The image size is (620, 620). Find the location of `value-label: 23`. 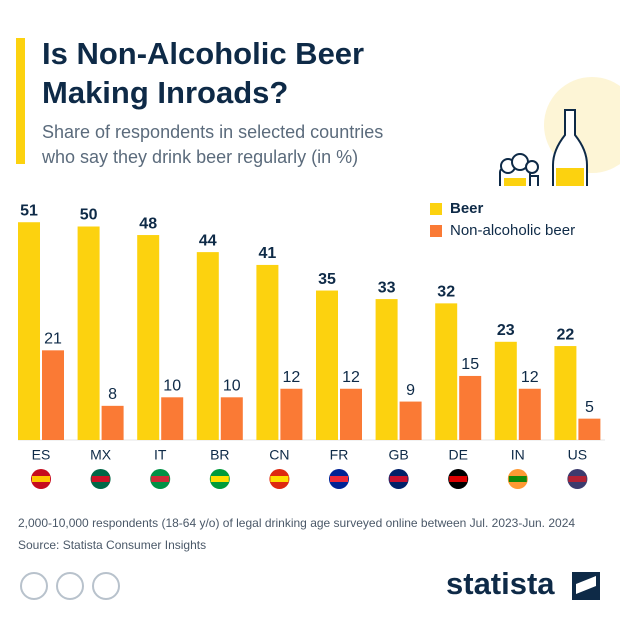

value-label: 23 is located at coordinates (506, 330).